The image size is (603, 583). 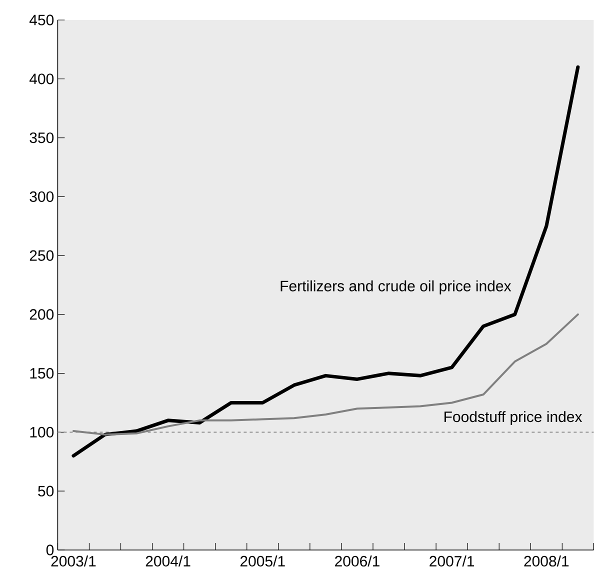 I want to click on x-tick-label: 2008/1, so click(x=546, y=561).